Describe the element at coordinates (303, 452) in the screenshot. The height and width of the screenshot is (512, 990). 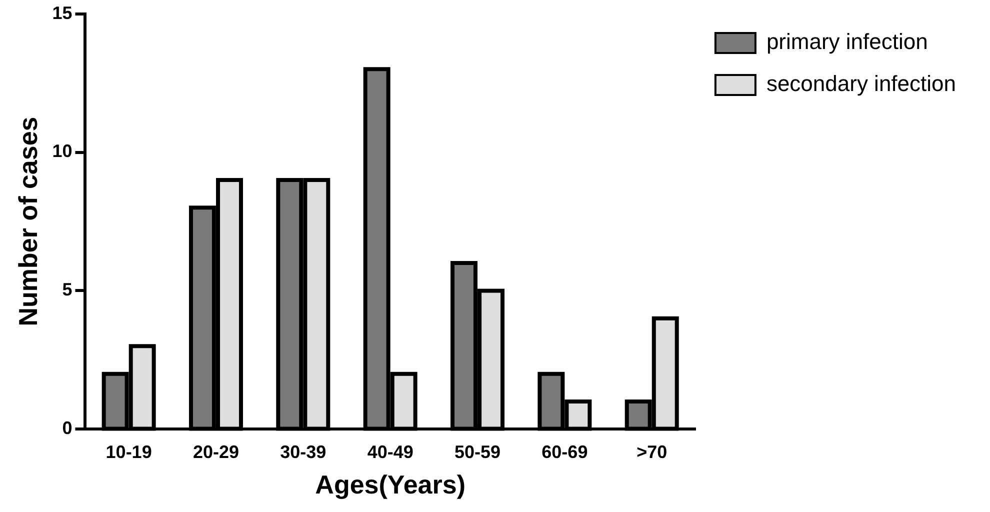
I see `x-tick-label: 30-39` at that location.